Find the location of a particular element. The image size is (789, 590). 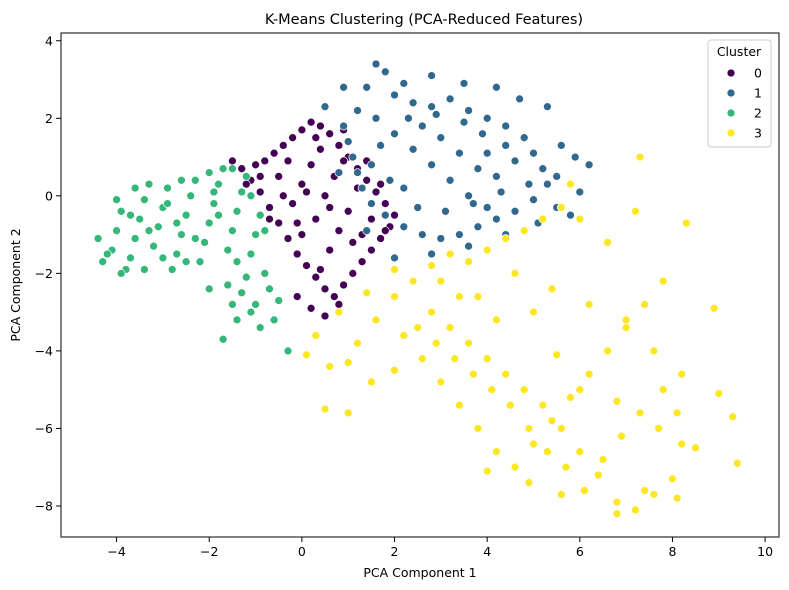

x-tick-label: 6 is located at coordinates (580, 551).